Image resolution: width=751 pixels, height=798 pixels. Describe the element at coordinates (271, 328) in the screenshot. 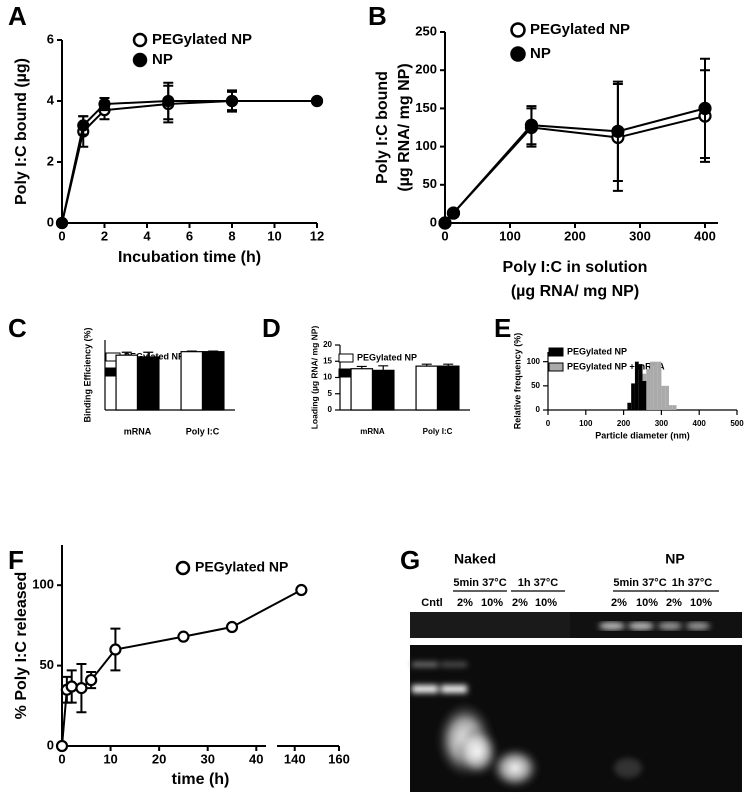

I see `panel-letter: D` at that location.